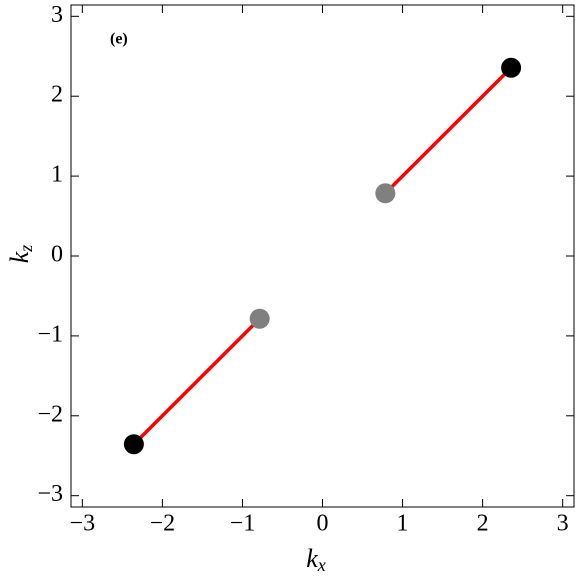  What do you see at coordinates (19, 257) in the screenshot?
I see `y-label-main: k` at bounding box center [19, 257].